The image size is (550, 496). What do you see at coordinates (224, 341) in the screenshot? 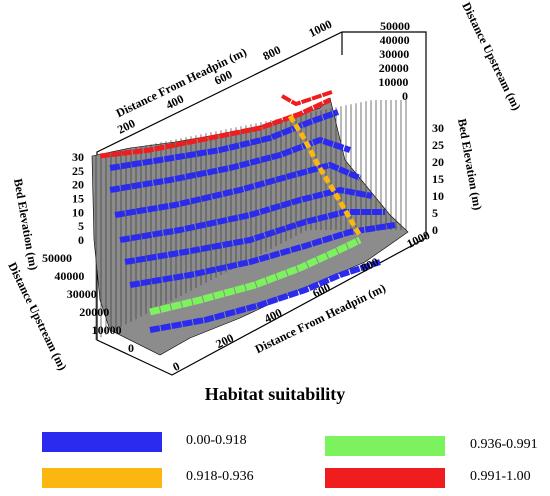
I see `tick-x-front-1: 200` at bounding box center [224, 341].